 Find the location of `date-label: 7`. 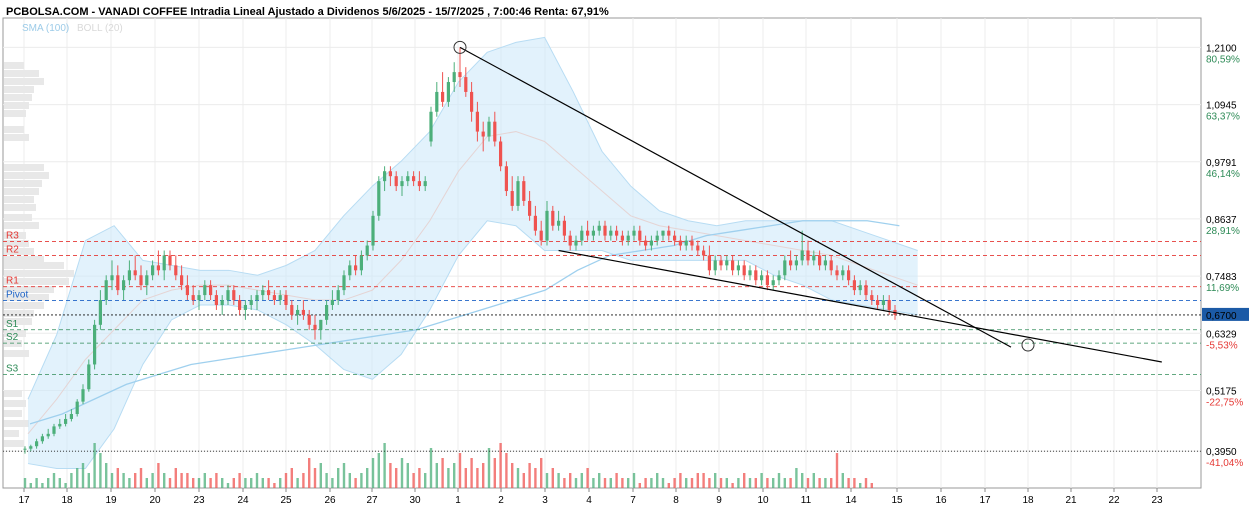

date-label: 7 is located at coordinates (633, 500).